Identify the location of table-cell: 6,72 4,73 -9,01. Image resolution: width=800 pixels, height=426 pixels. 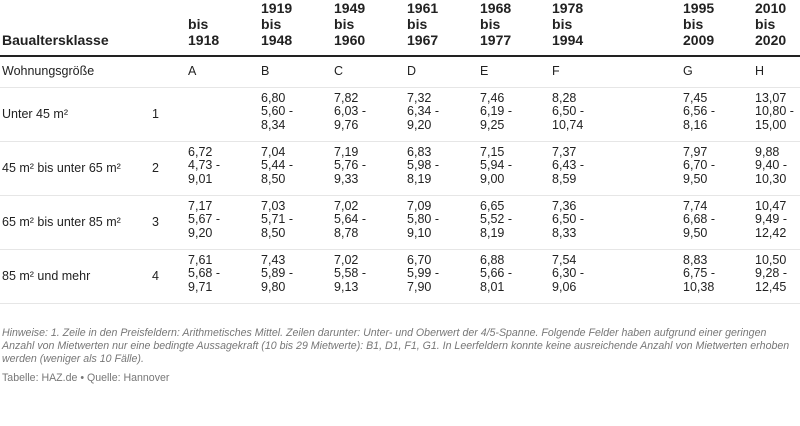
(225, 168).